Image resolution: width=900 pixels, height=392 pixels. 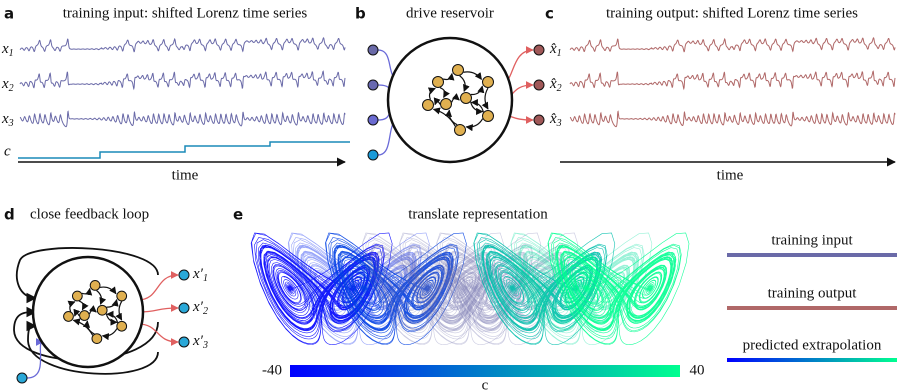 I want to click on colorbar-label: c, so click(x=485, y=384).